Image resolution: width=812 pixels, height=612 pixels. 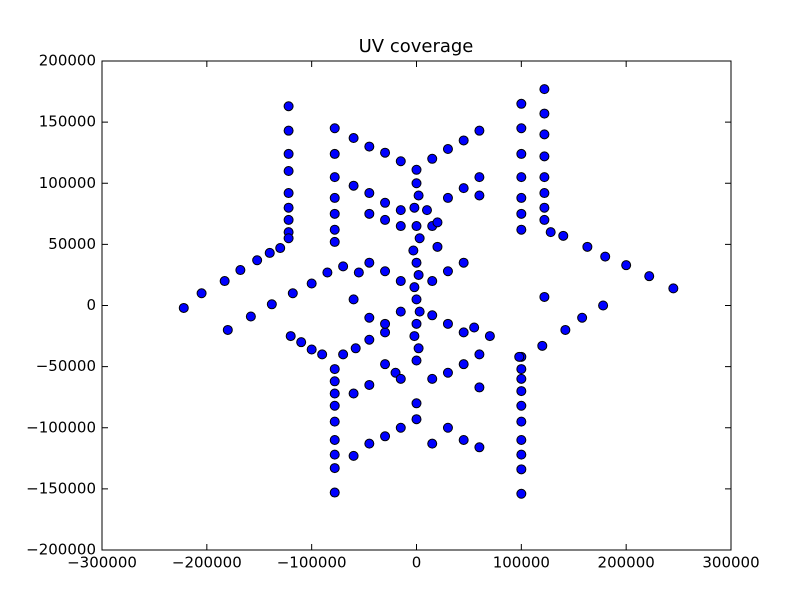 What do you see at coordinates (66, 366) in the screenshot?
I see `y-tick-label: −50000` at bounding box center [66, 366].